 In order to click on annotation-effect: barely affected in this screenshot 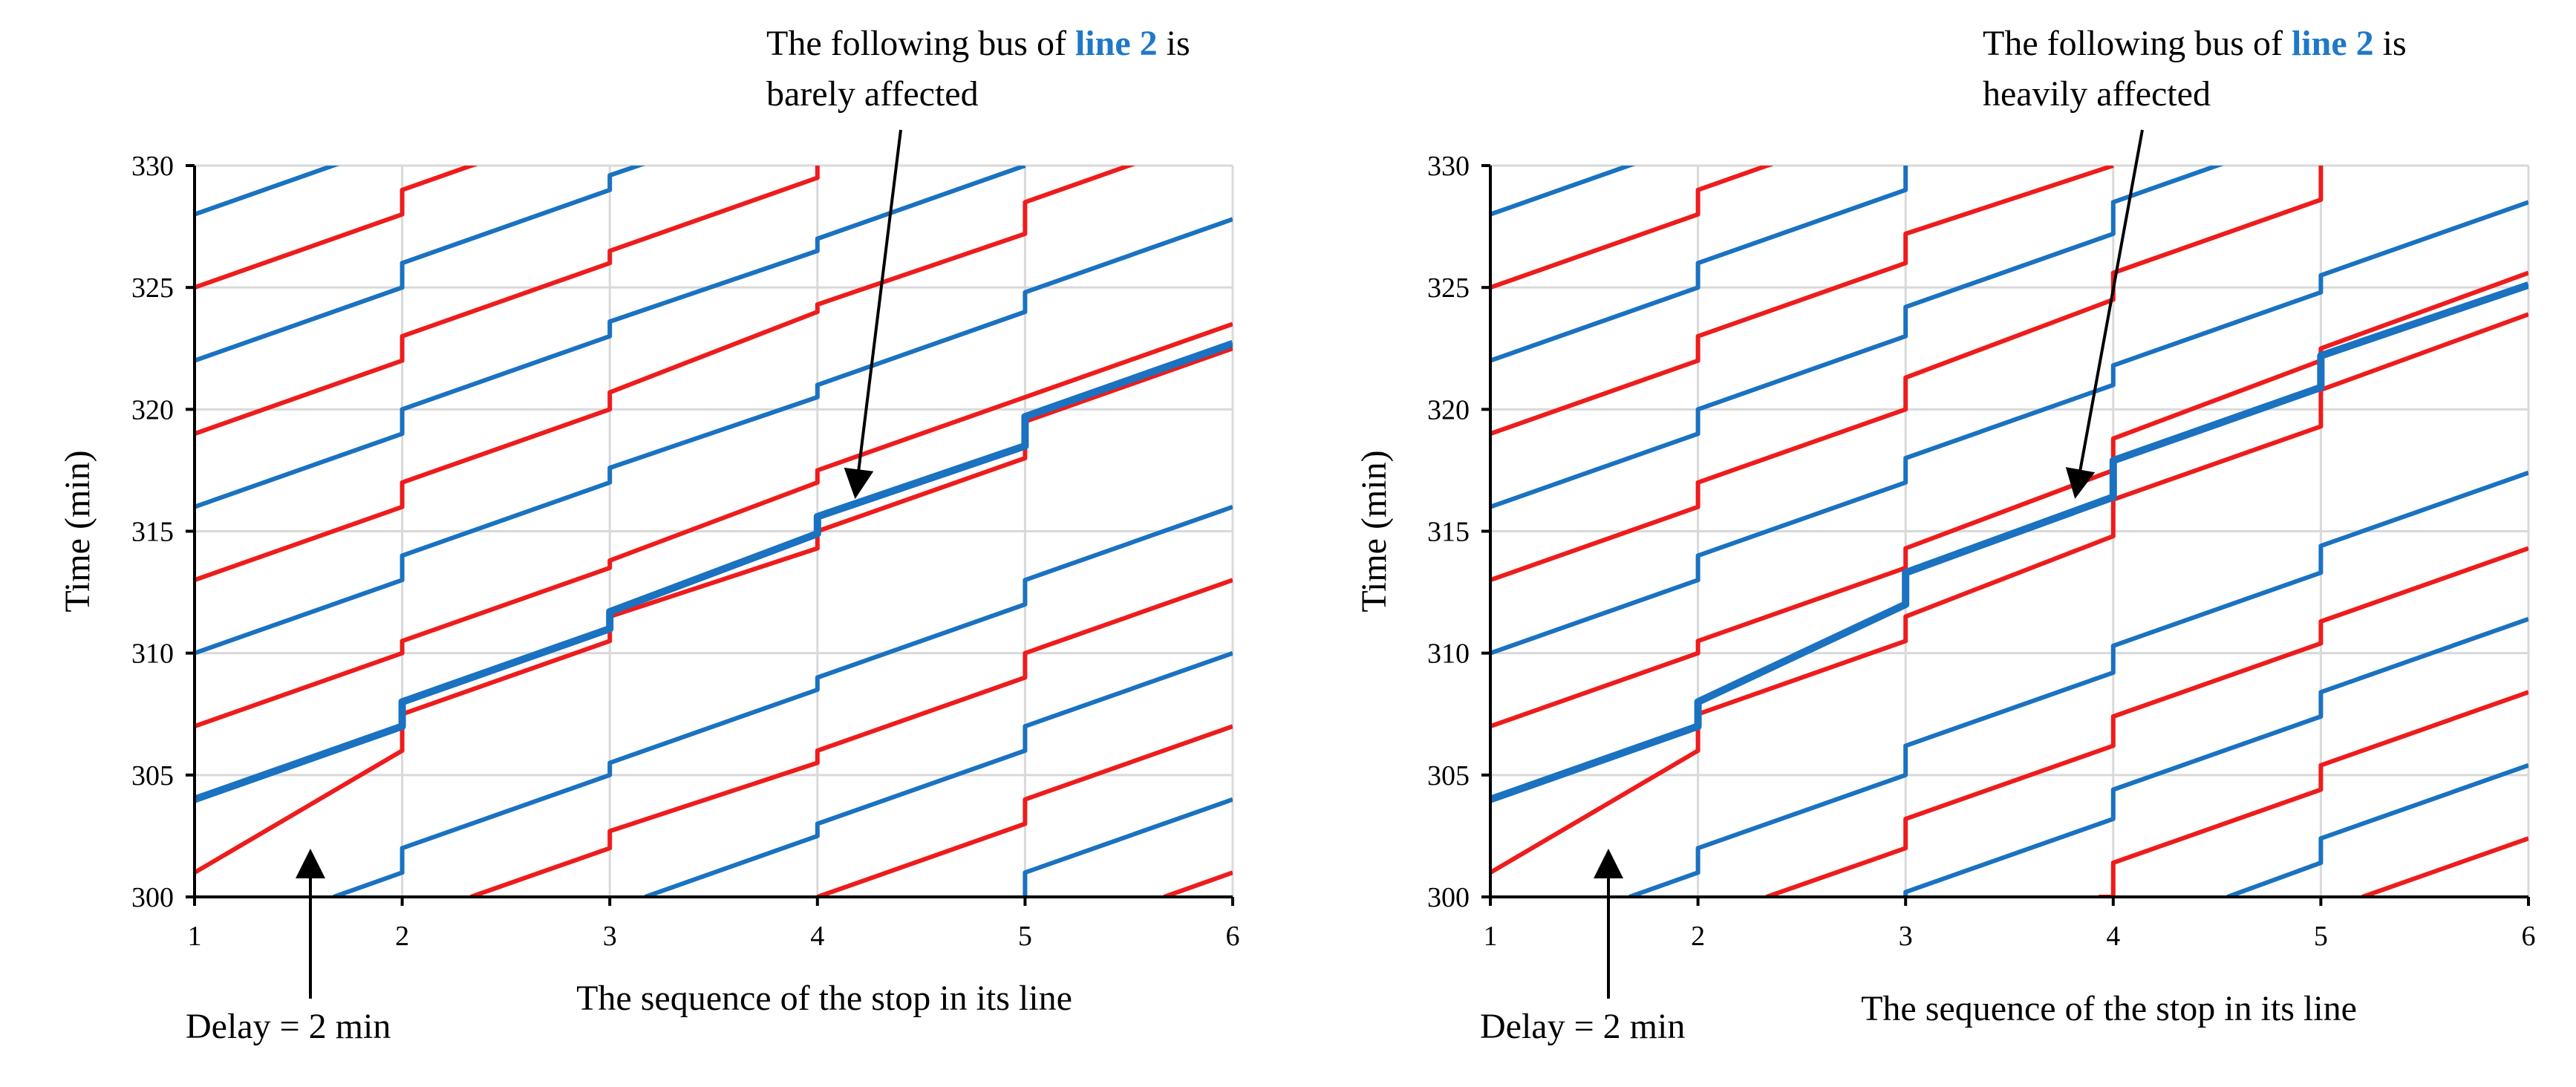, I will do `click(872, 94)`.